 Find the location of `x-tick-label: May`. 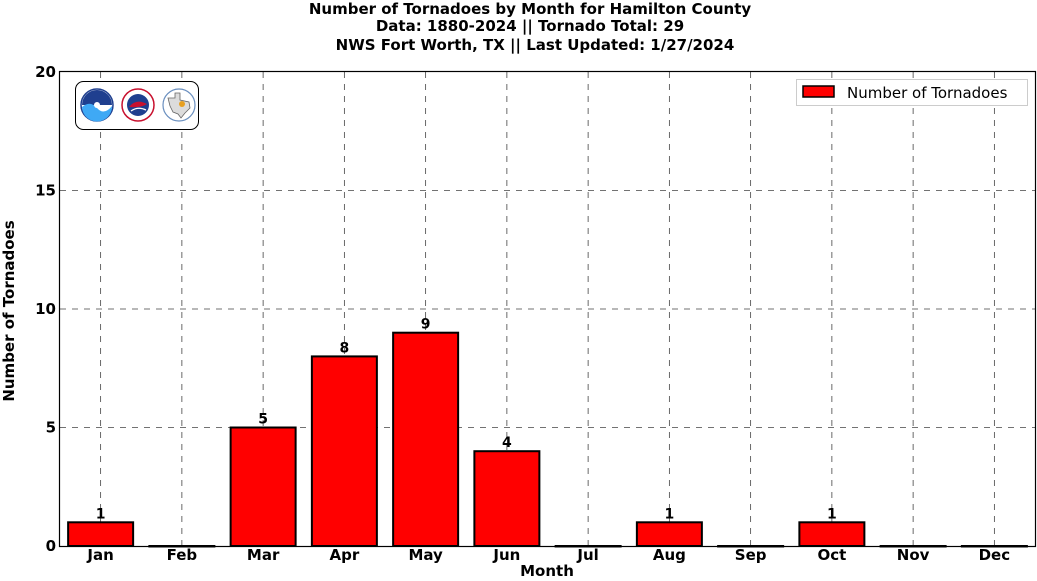

x-tick-label: May is located at coordinates (425, 555).